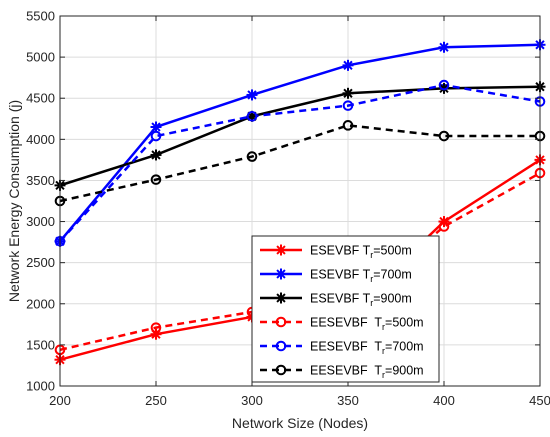 This screenshot has height=437, width=550. Describe the element at coordinates (40, 98) in the screenshot. I see `y-tick-label: 4500` at that location.